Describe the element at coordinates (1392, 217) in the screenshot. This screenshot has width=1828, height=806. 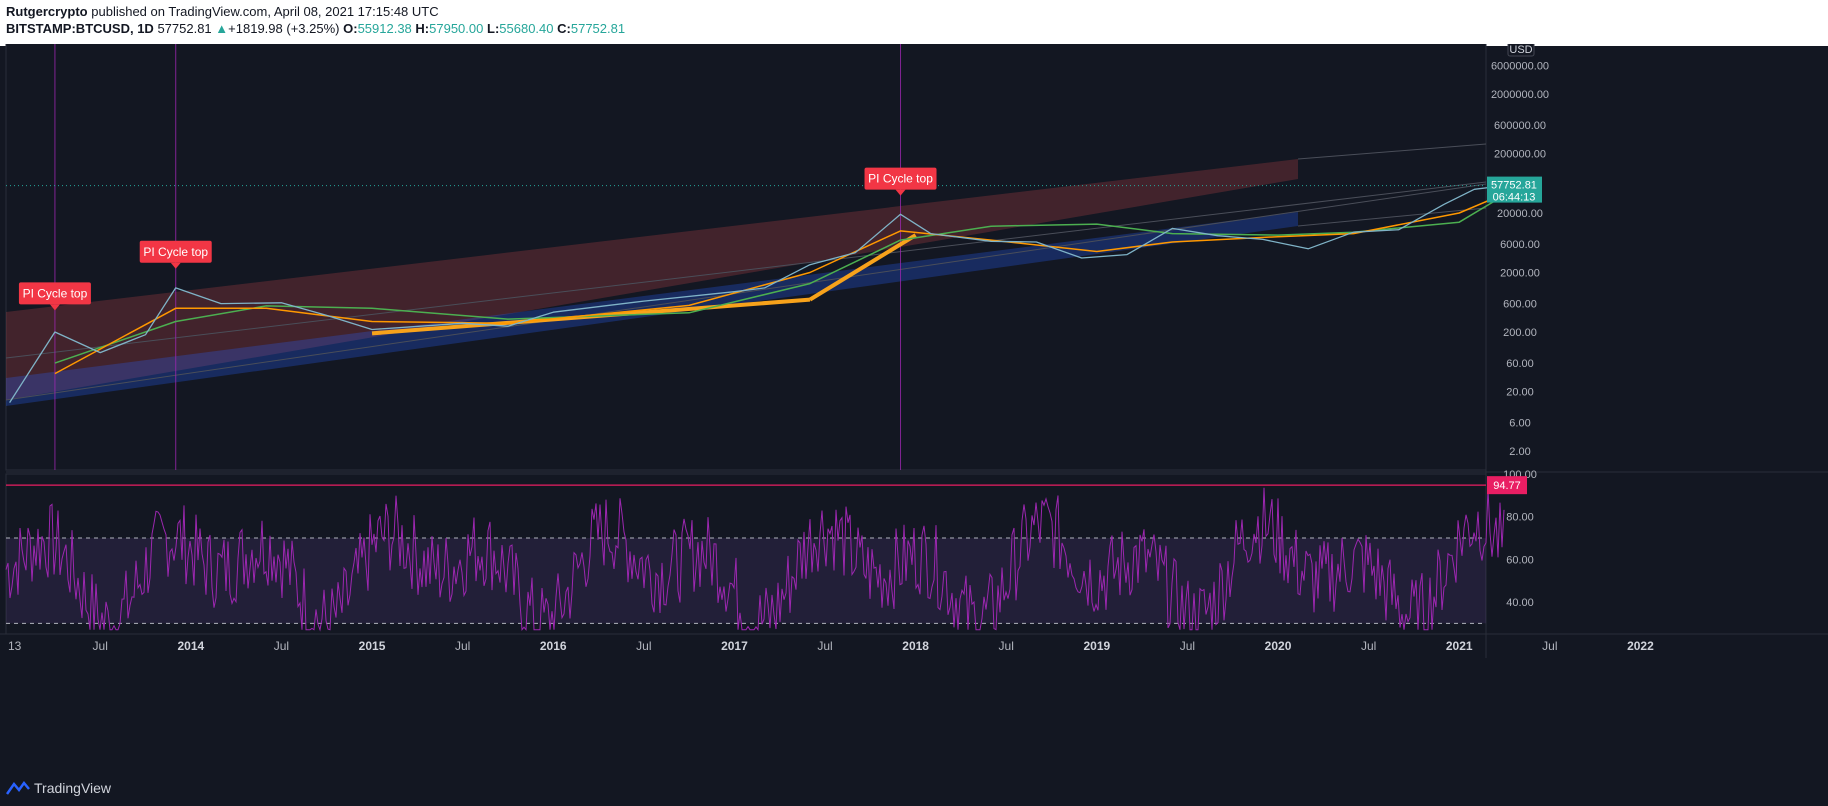
I see `channel-ext-lower` at that location.